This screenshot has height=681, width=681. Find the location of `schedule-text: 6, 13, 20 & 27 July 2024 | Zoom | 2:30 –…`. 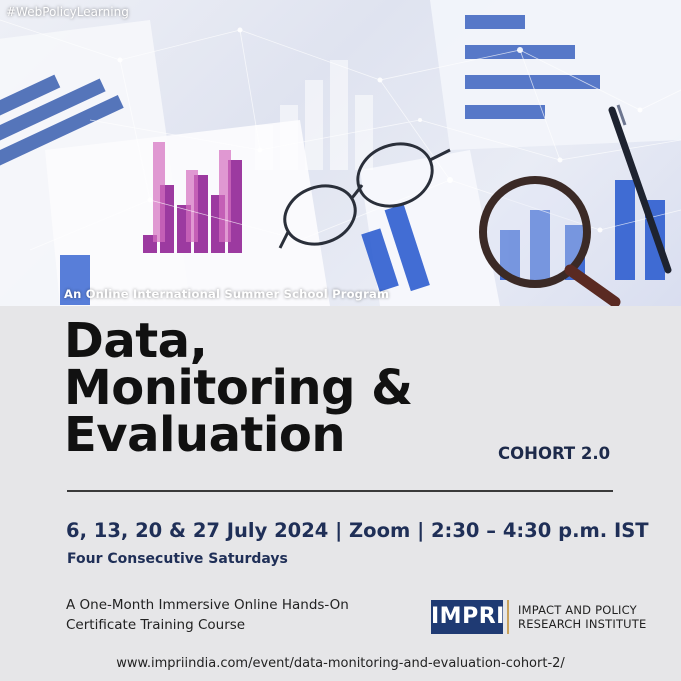

schedule-text: 6, 13, 20 & 27 July 2024 | Zoom | 2:30 –… is located at coordinates (357, 530).